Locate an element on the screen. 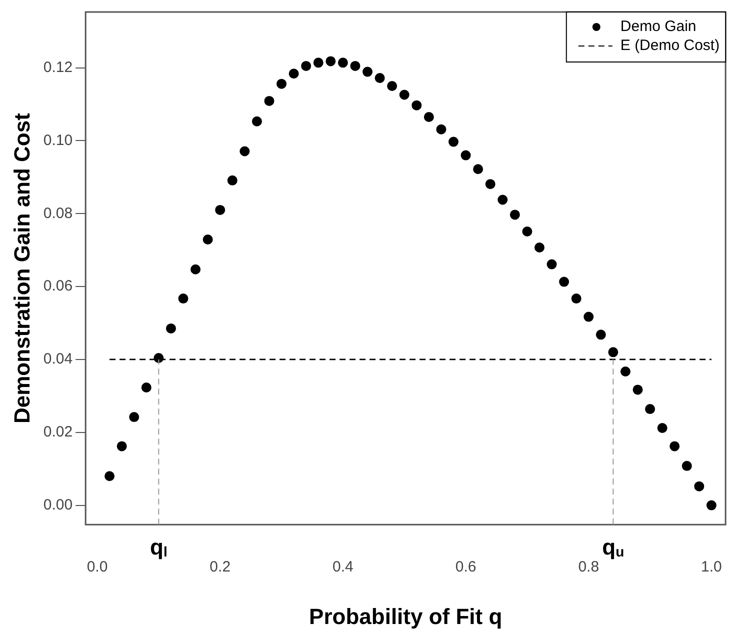  x-axis-title: Probability of Fit q is located at coordinates (405, 616).